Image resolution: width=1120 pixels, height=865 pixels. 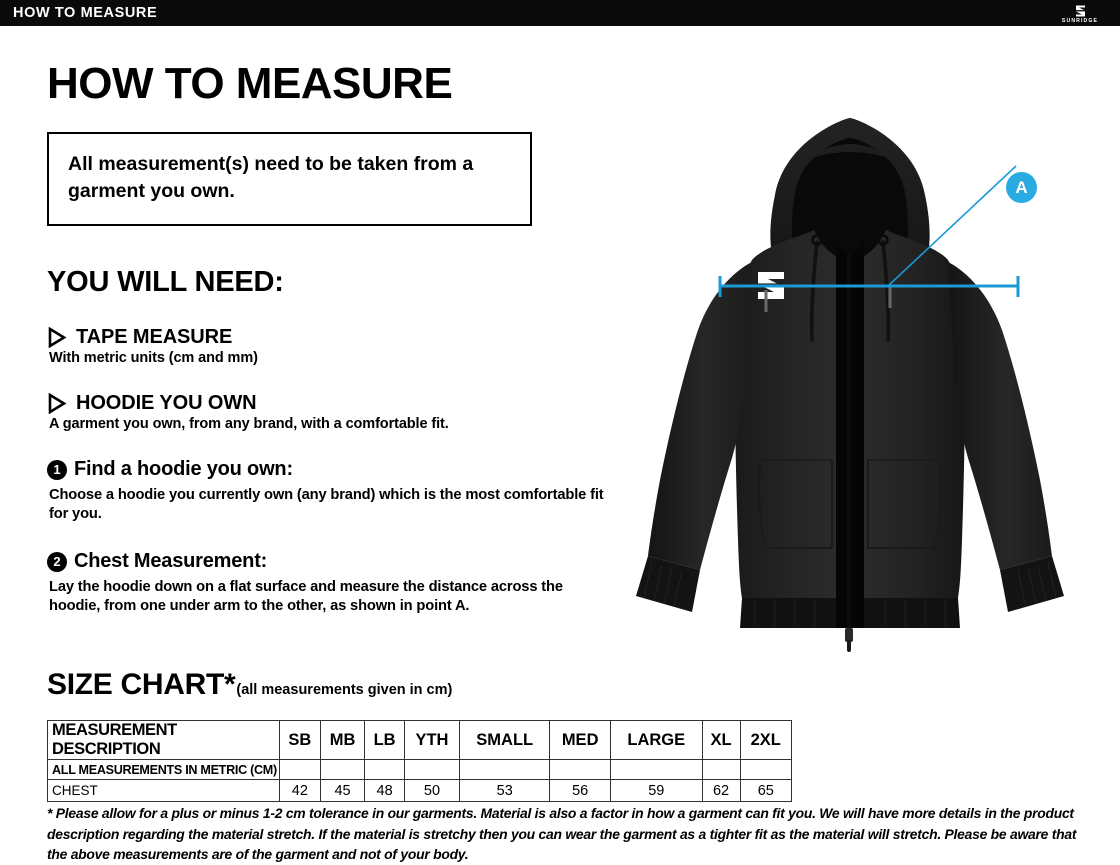 I want to click on cell: 42, so click(x=300, y=790).